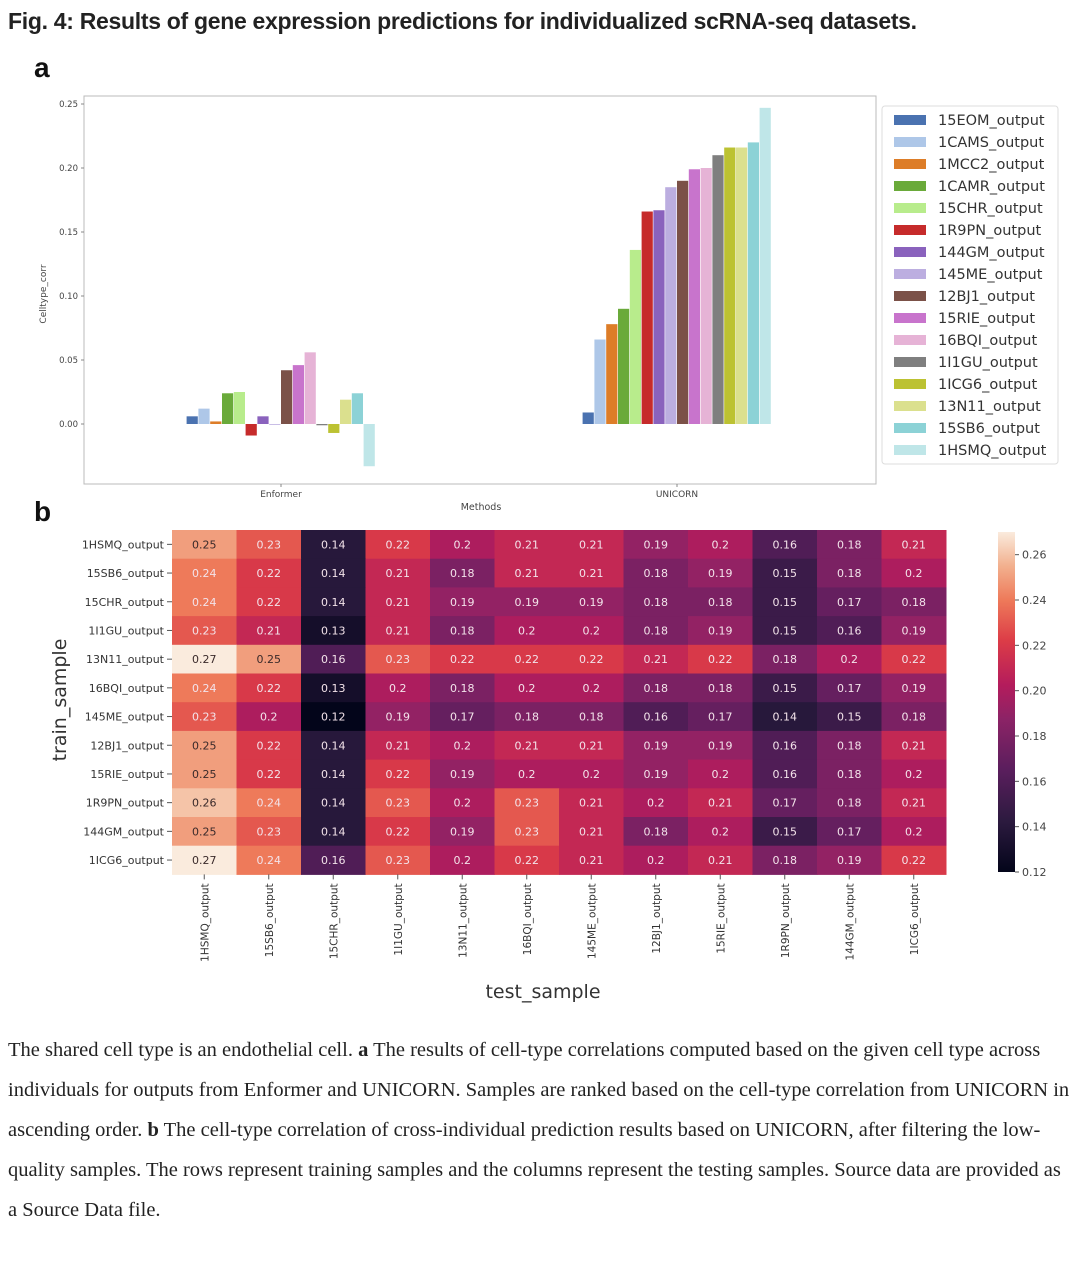  I want to click on bar-1I1GU_output-Enformer, so click(322, 425).